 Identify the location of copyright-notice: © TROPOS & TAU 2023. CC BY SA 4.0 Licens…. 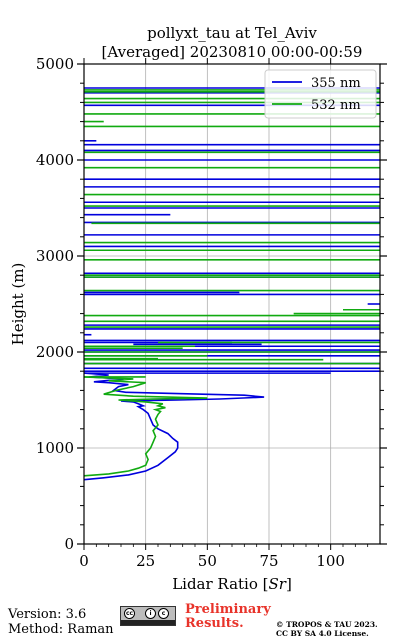
(327, 629).